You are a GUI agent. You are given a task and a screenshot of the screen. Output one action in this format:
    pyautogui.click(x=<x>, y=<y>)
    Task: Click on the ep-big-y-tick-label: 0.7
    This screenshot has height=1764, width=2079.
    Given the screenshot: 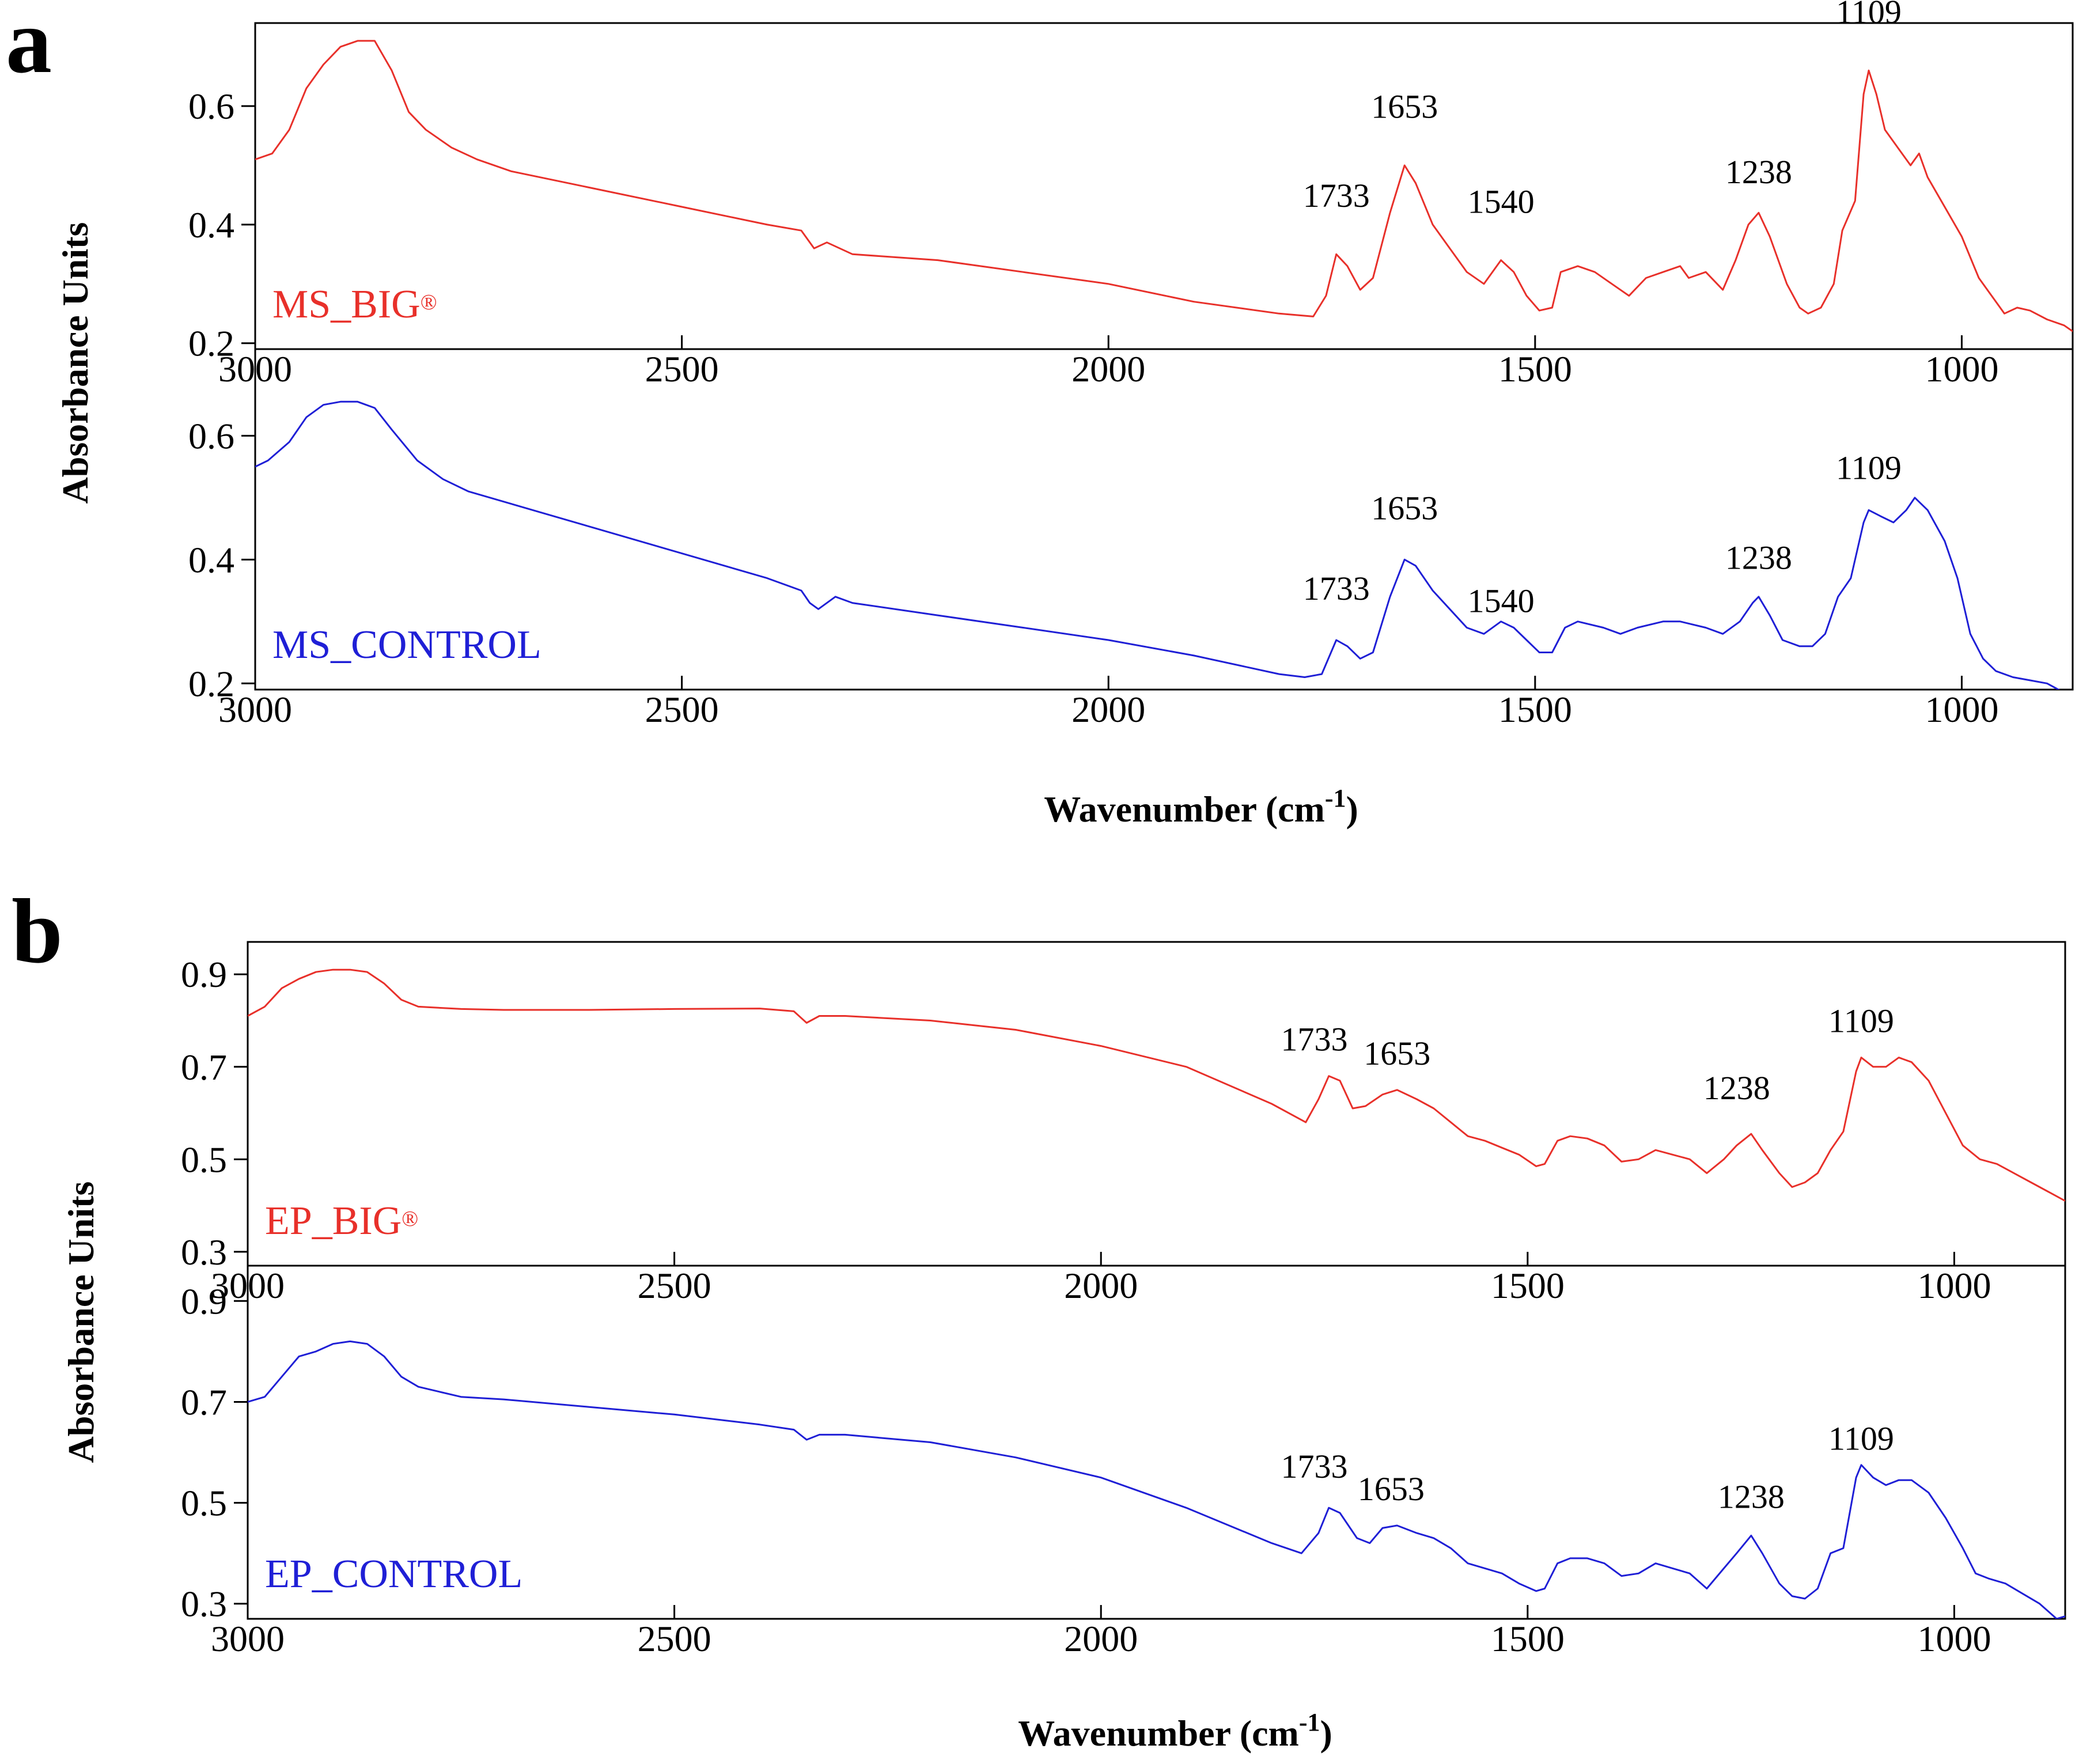 What is the action you would take?
    pyautogui.click(x=204, y=1067)
    